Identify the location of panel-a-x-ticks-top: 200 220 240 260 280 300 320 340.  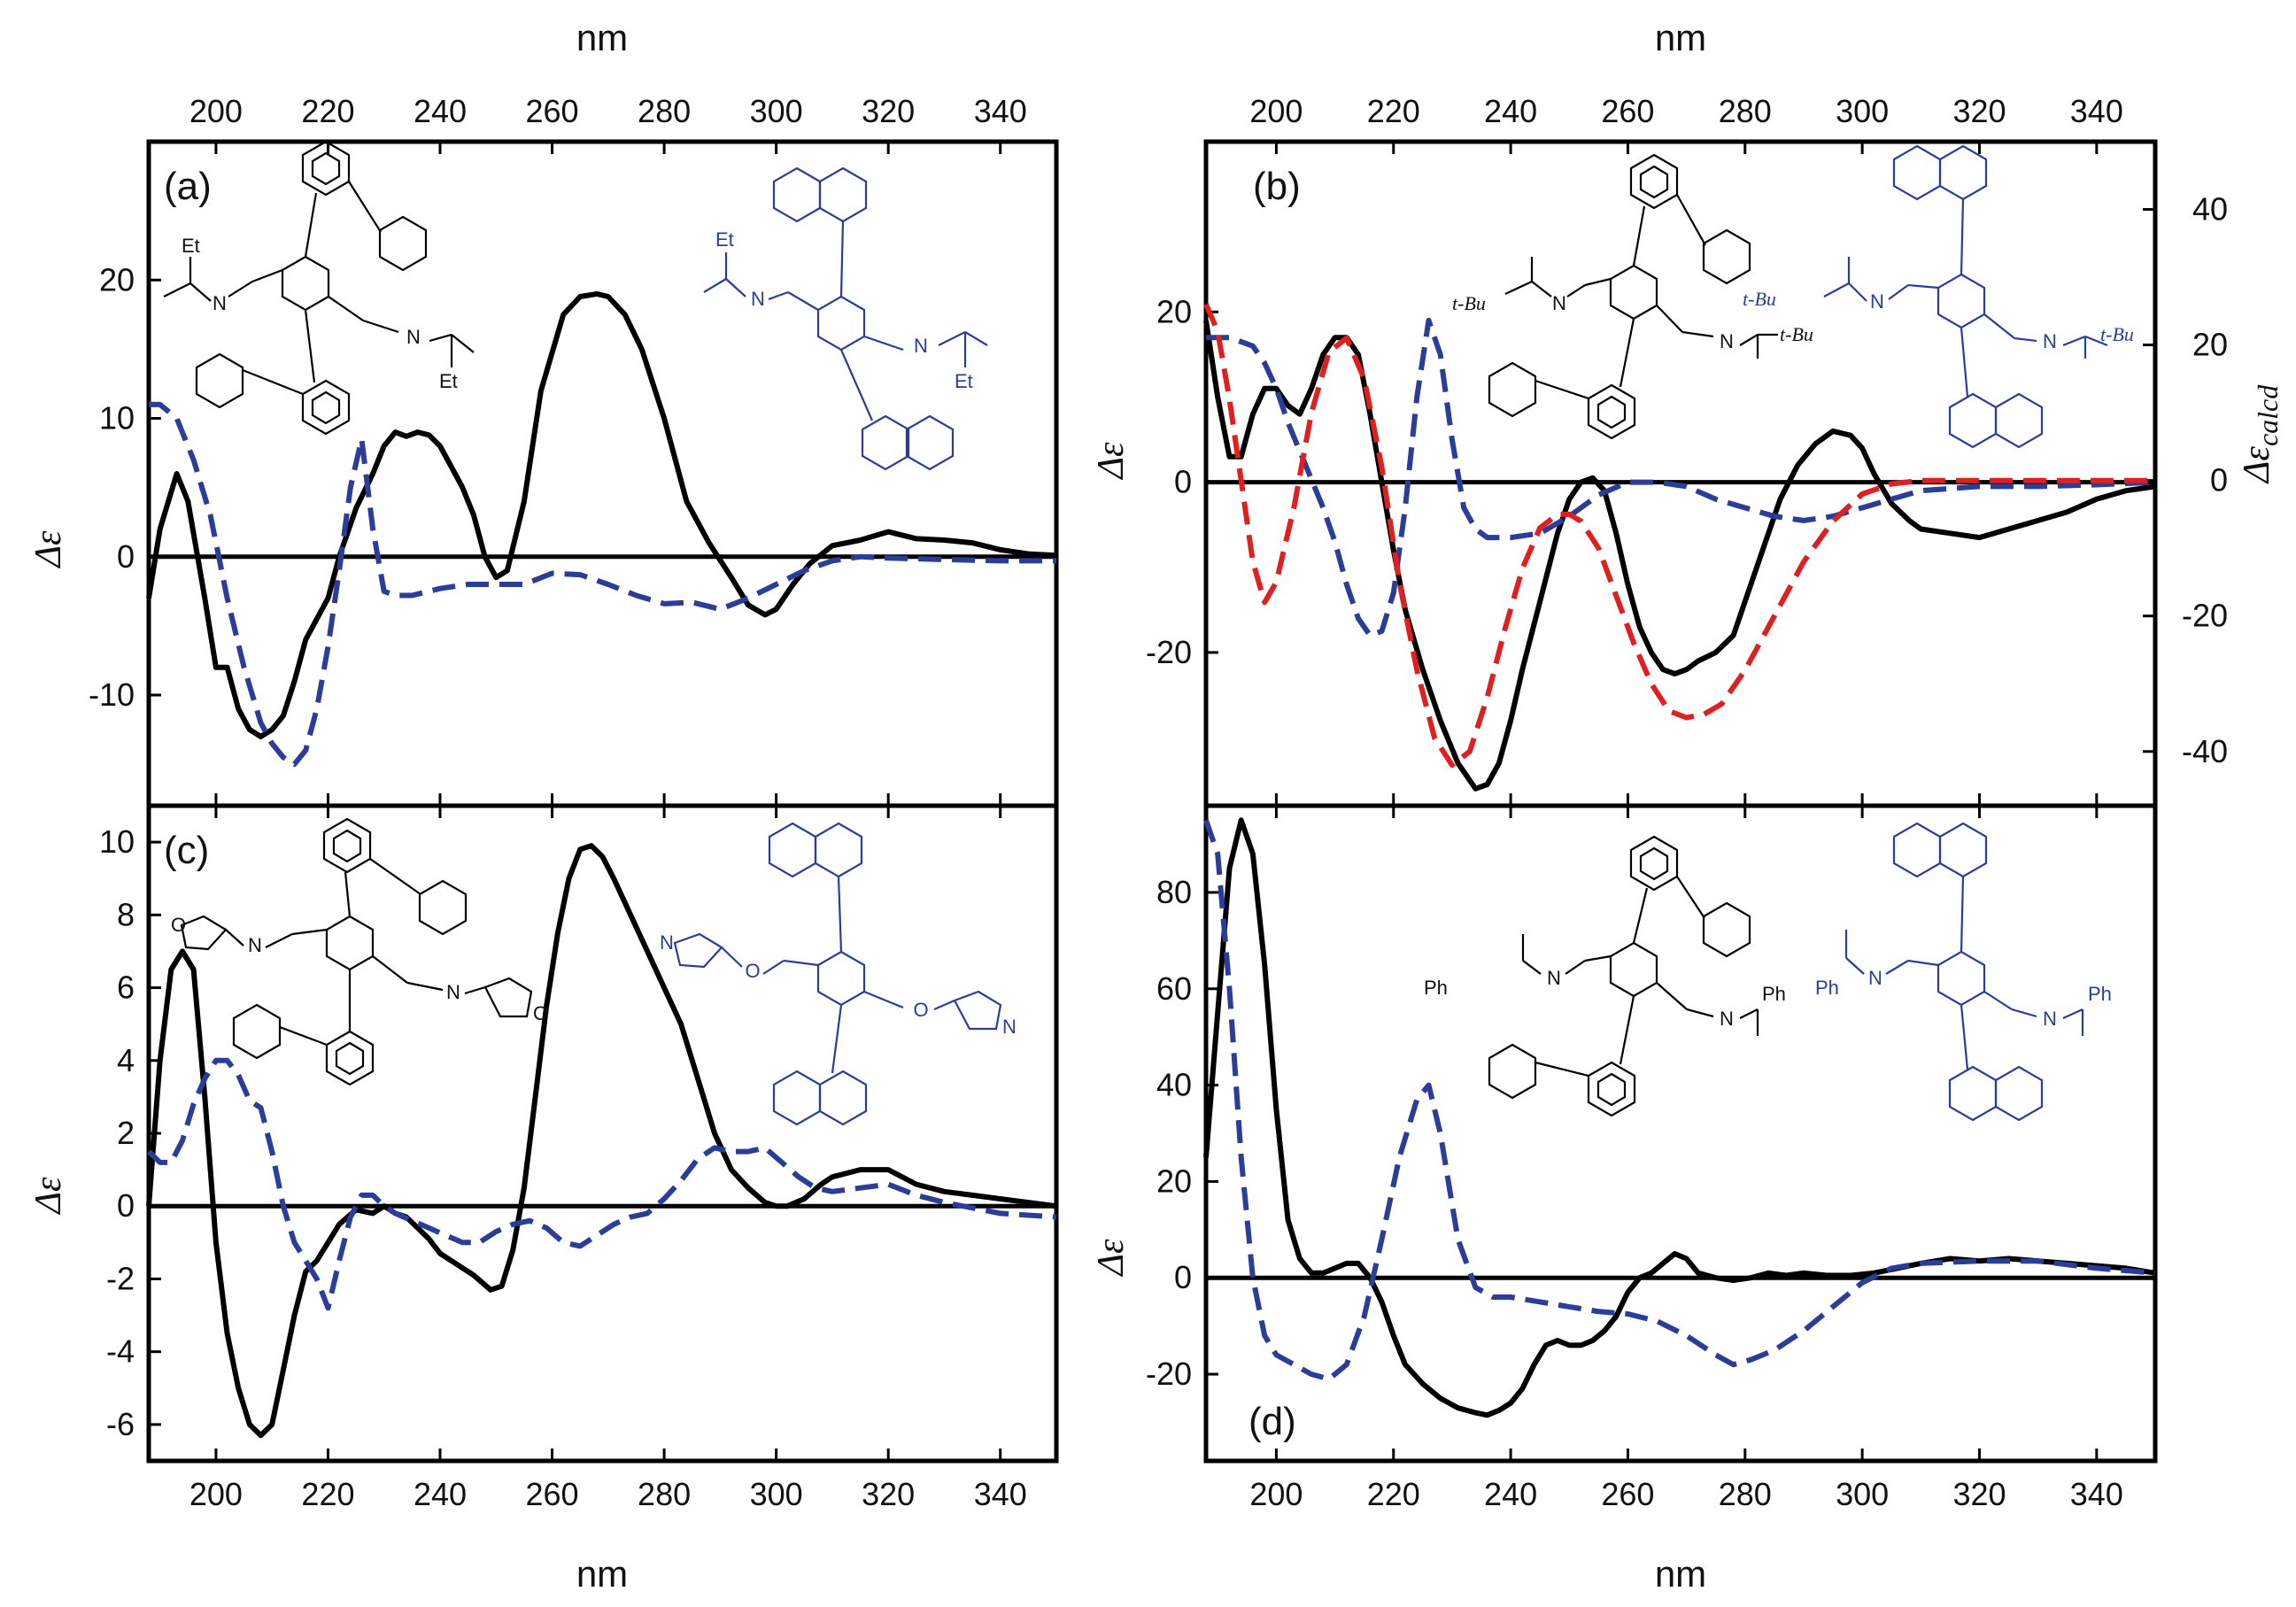
(608, 123).